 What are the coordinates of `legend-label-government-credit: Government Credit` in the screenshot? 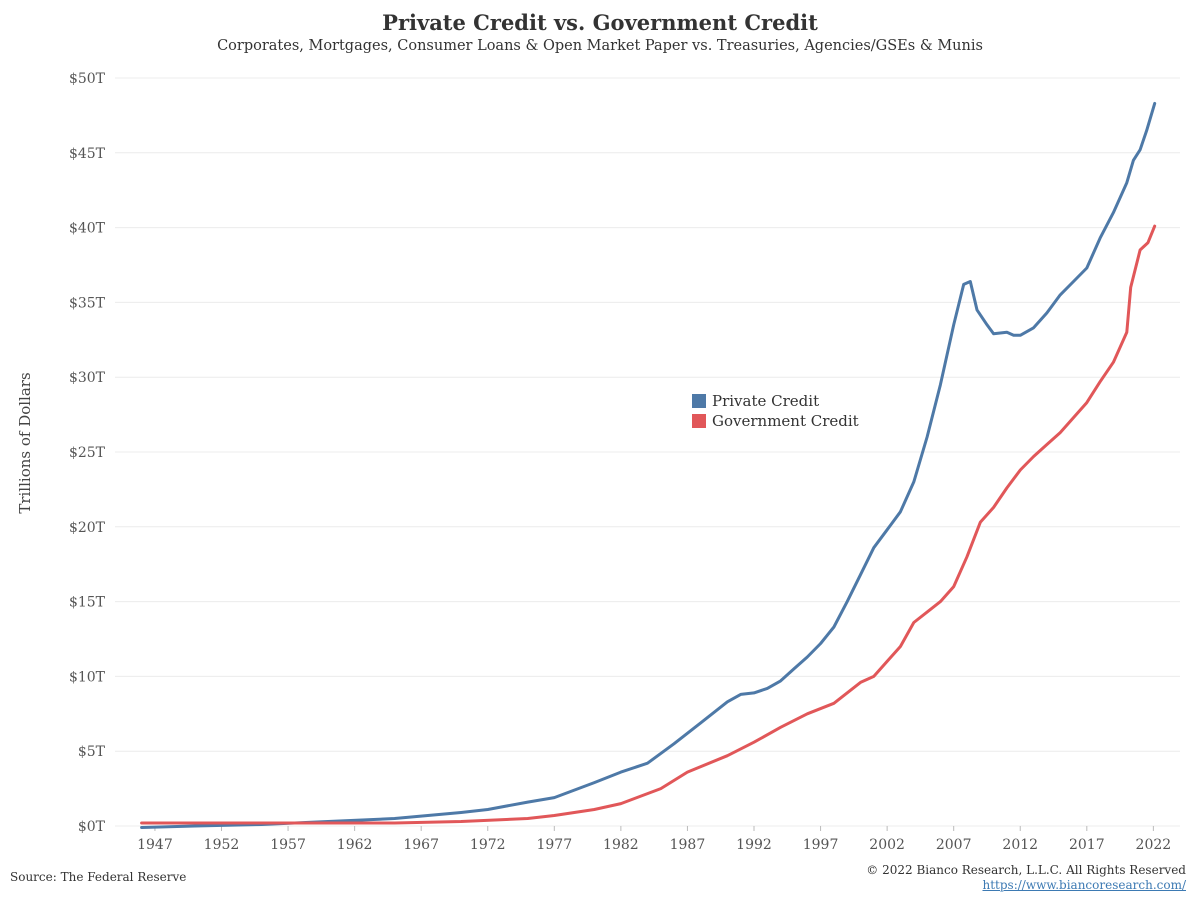 It's located at (785, 421).